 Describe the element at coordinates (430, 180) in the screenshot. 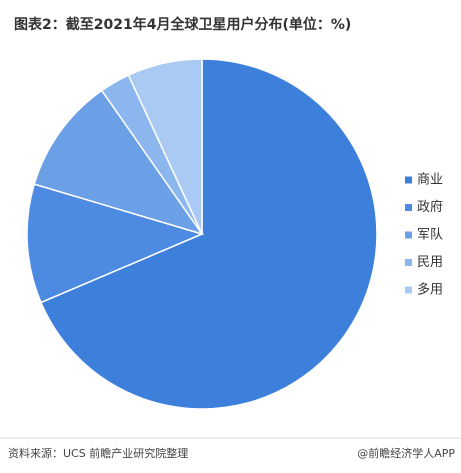

I see `legend-label: 商业` at that location.